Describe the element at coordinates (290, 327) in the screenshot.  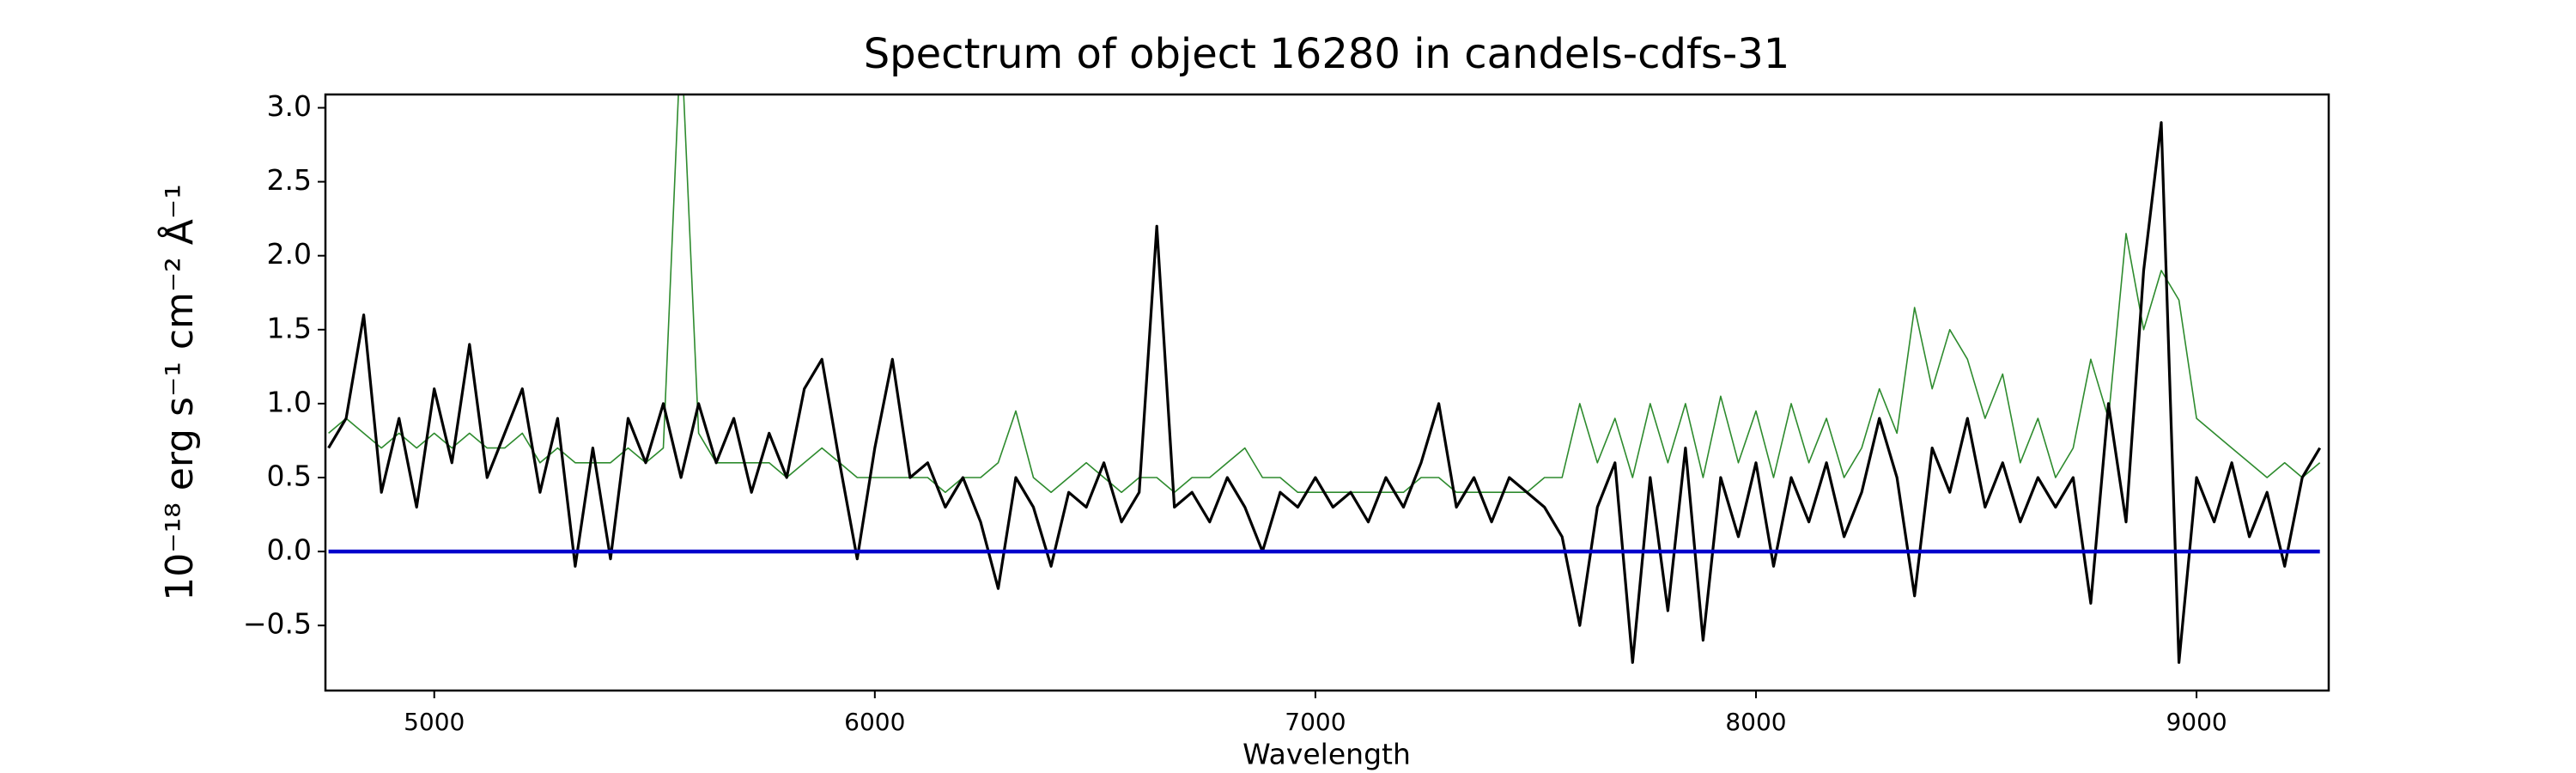
I see `y-tick-label: 1.5` at that location.